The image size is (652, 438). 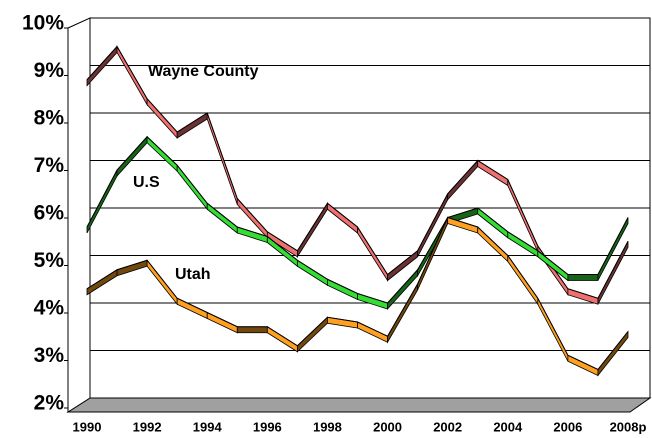 I want to click on x-tick-label: 1994, so click(x=208, y=426).